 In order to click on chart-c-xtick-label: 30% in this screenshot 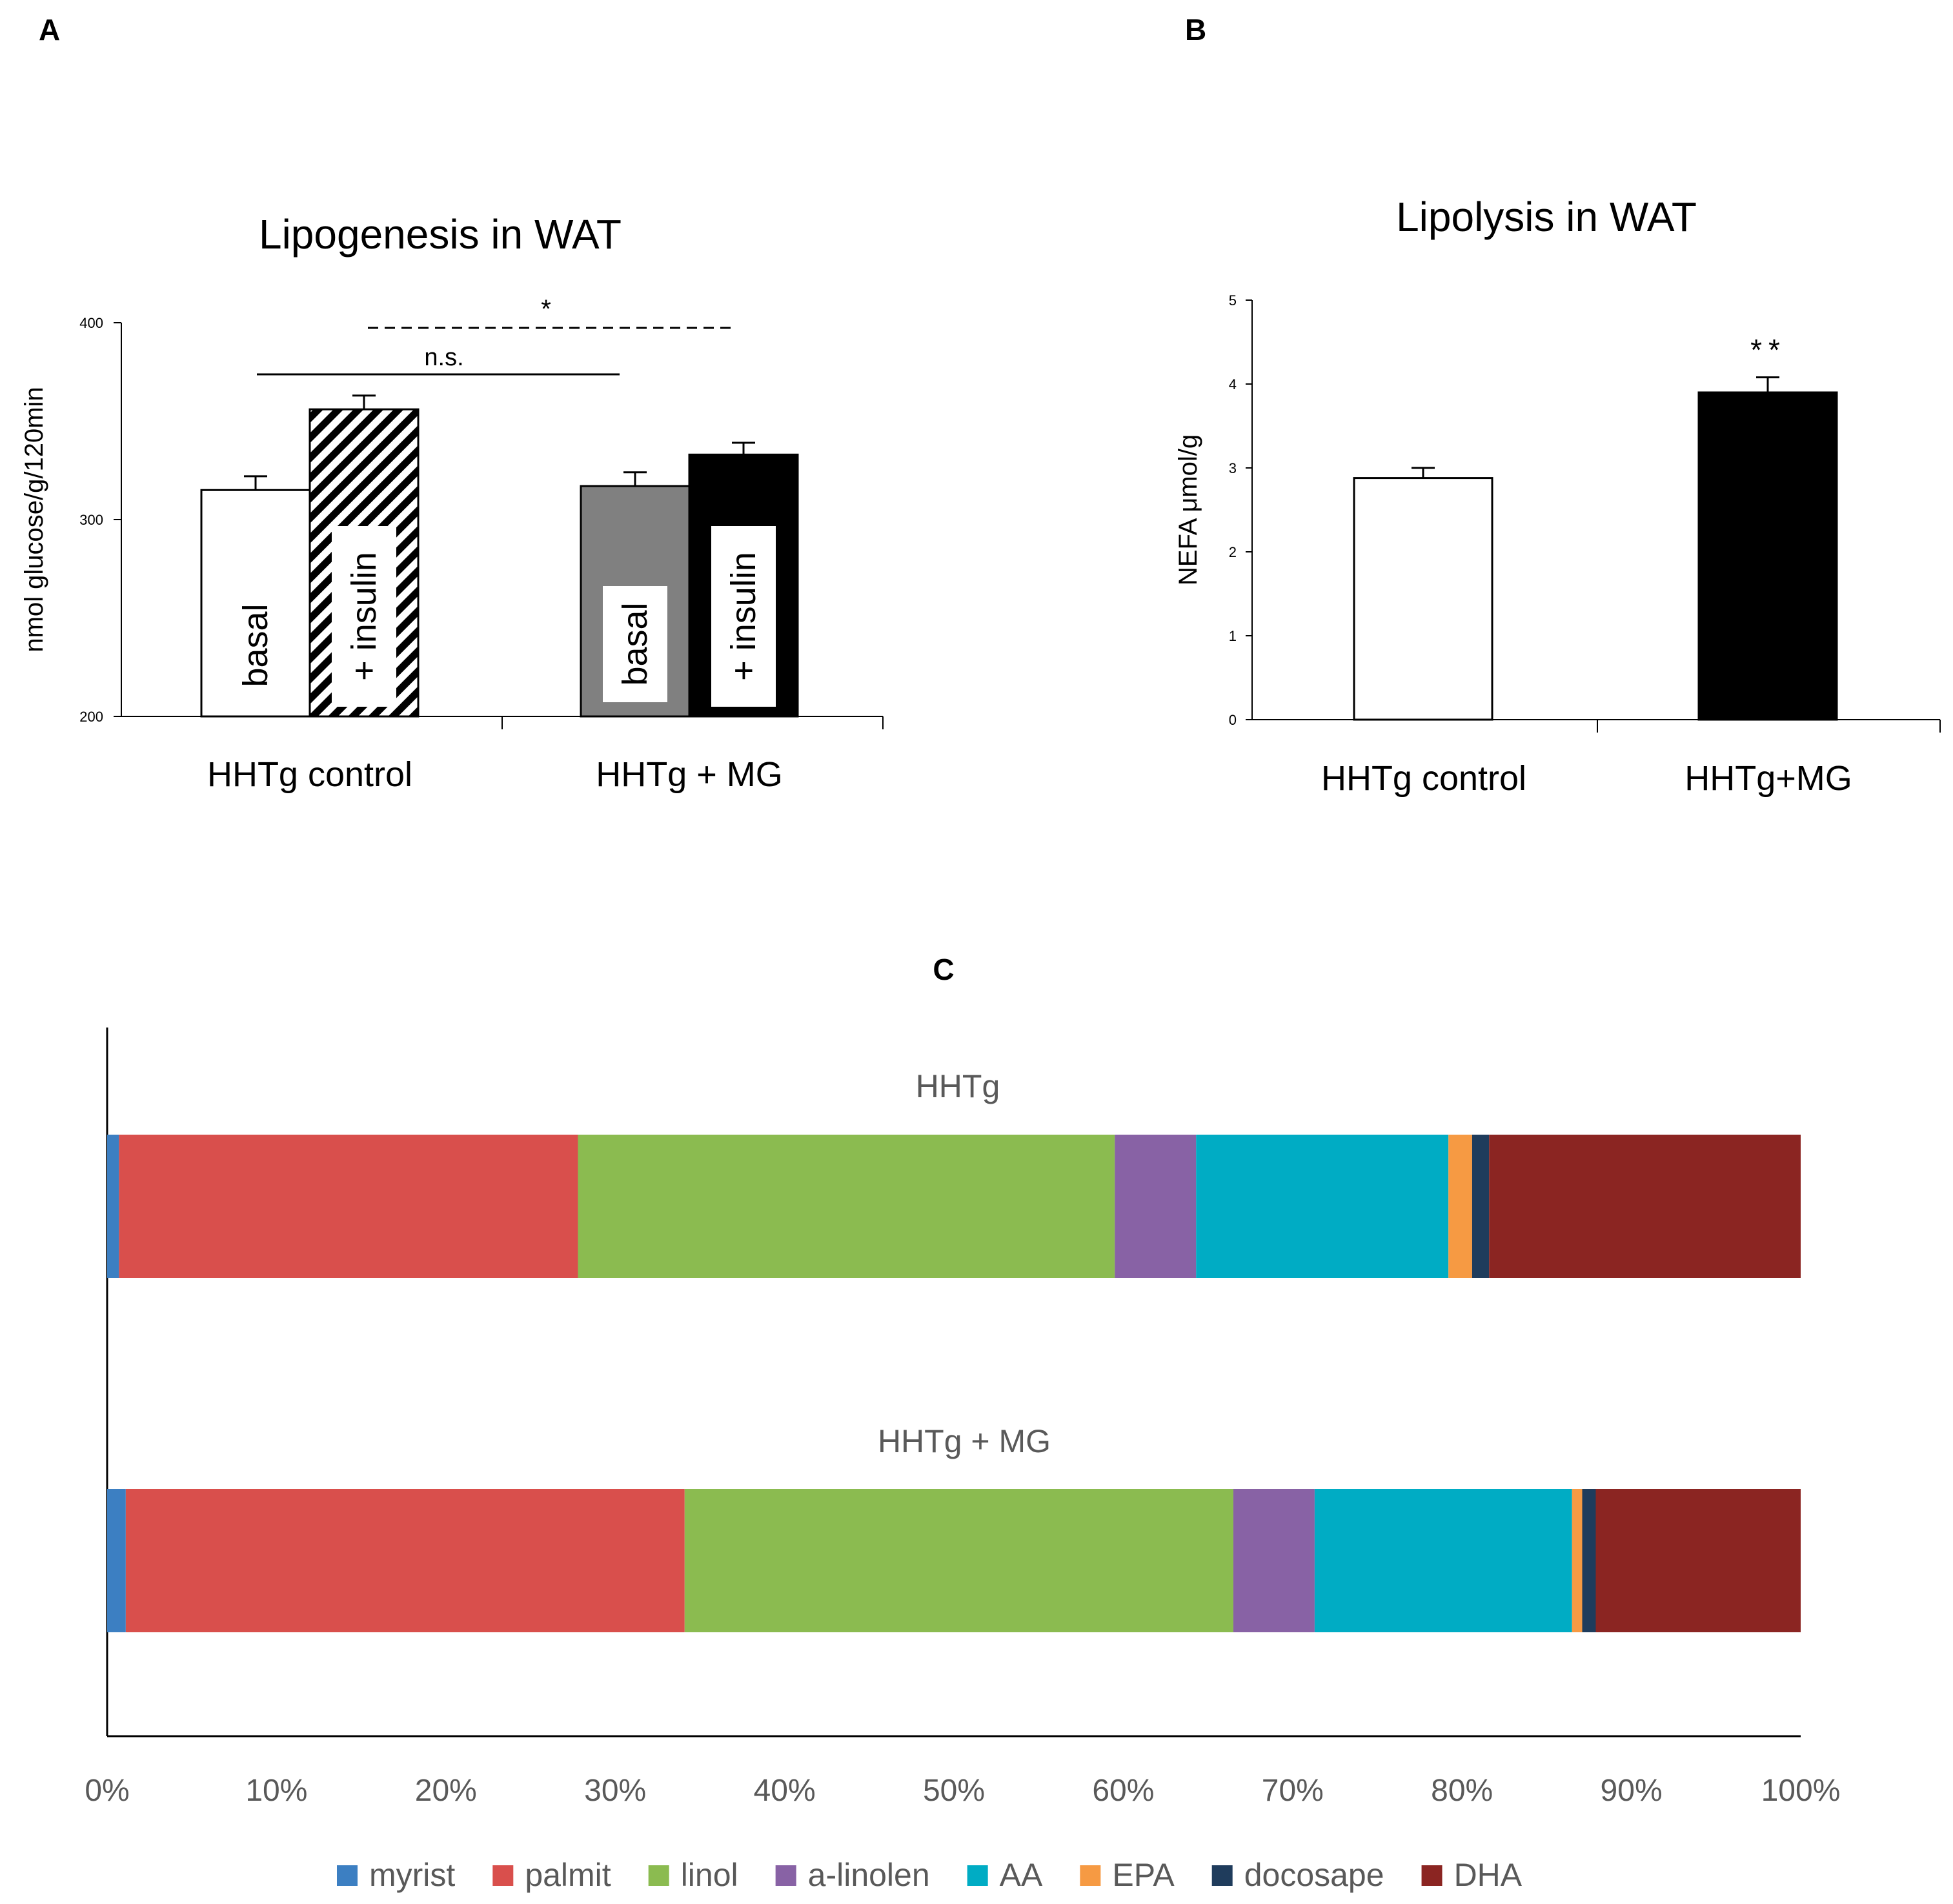, I will do `click(615, 1791)`.